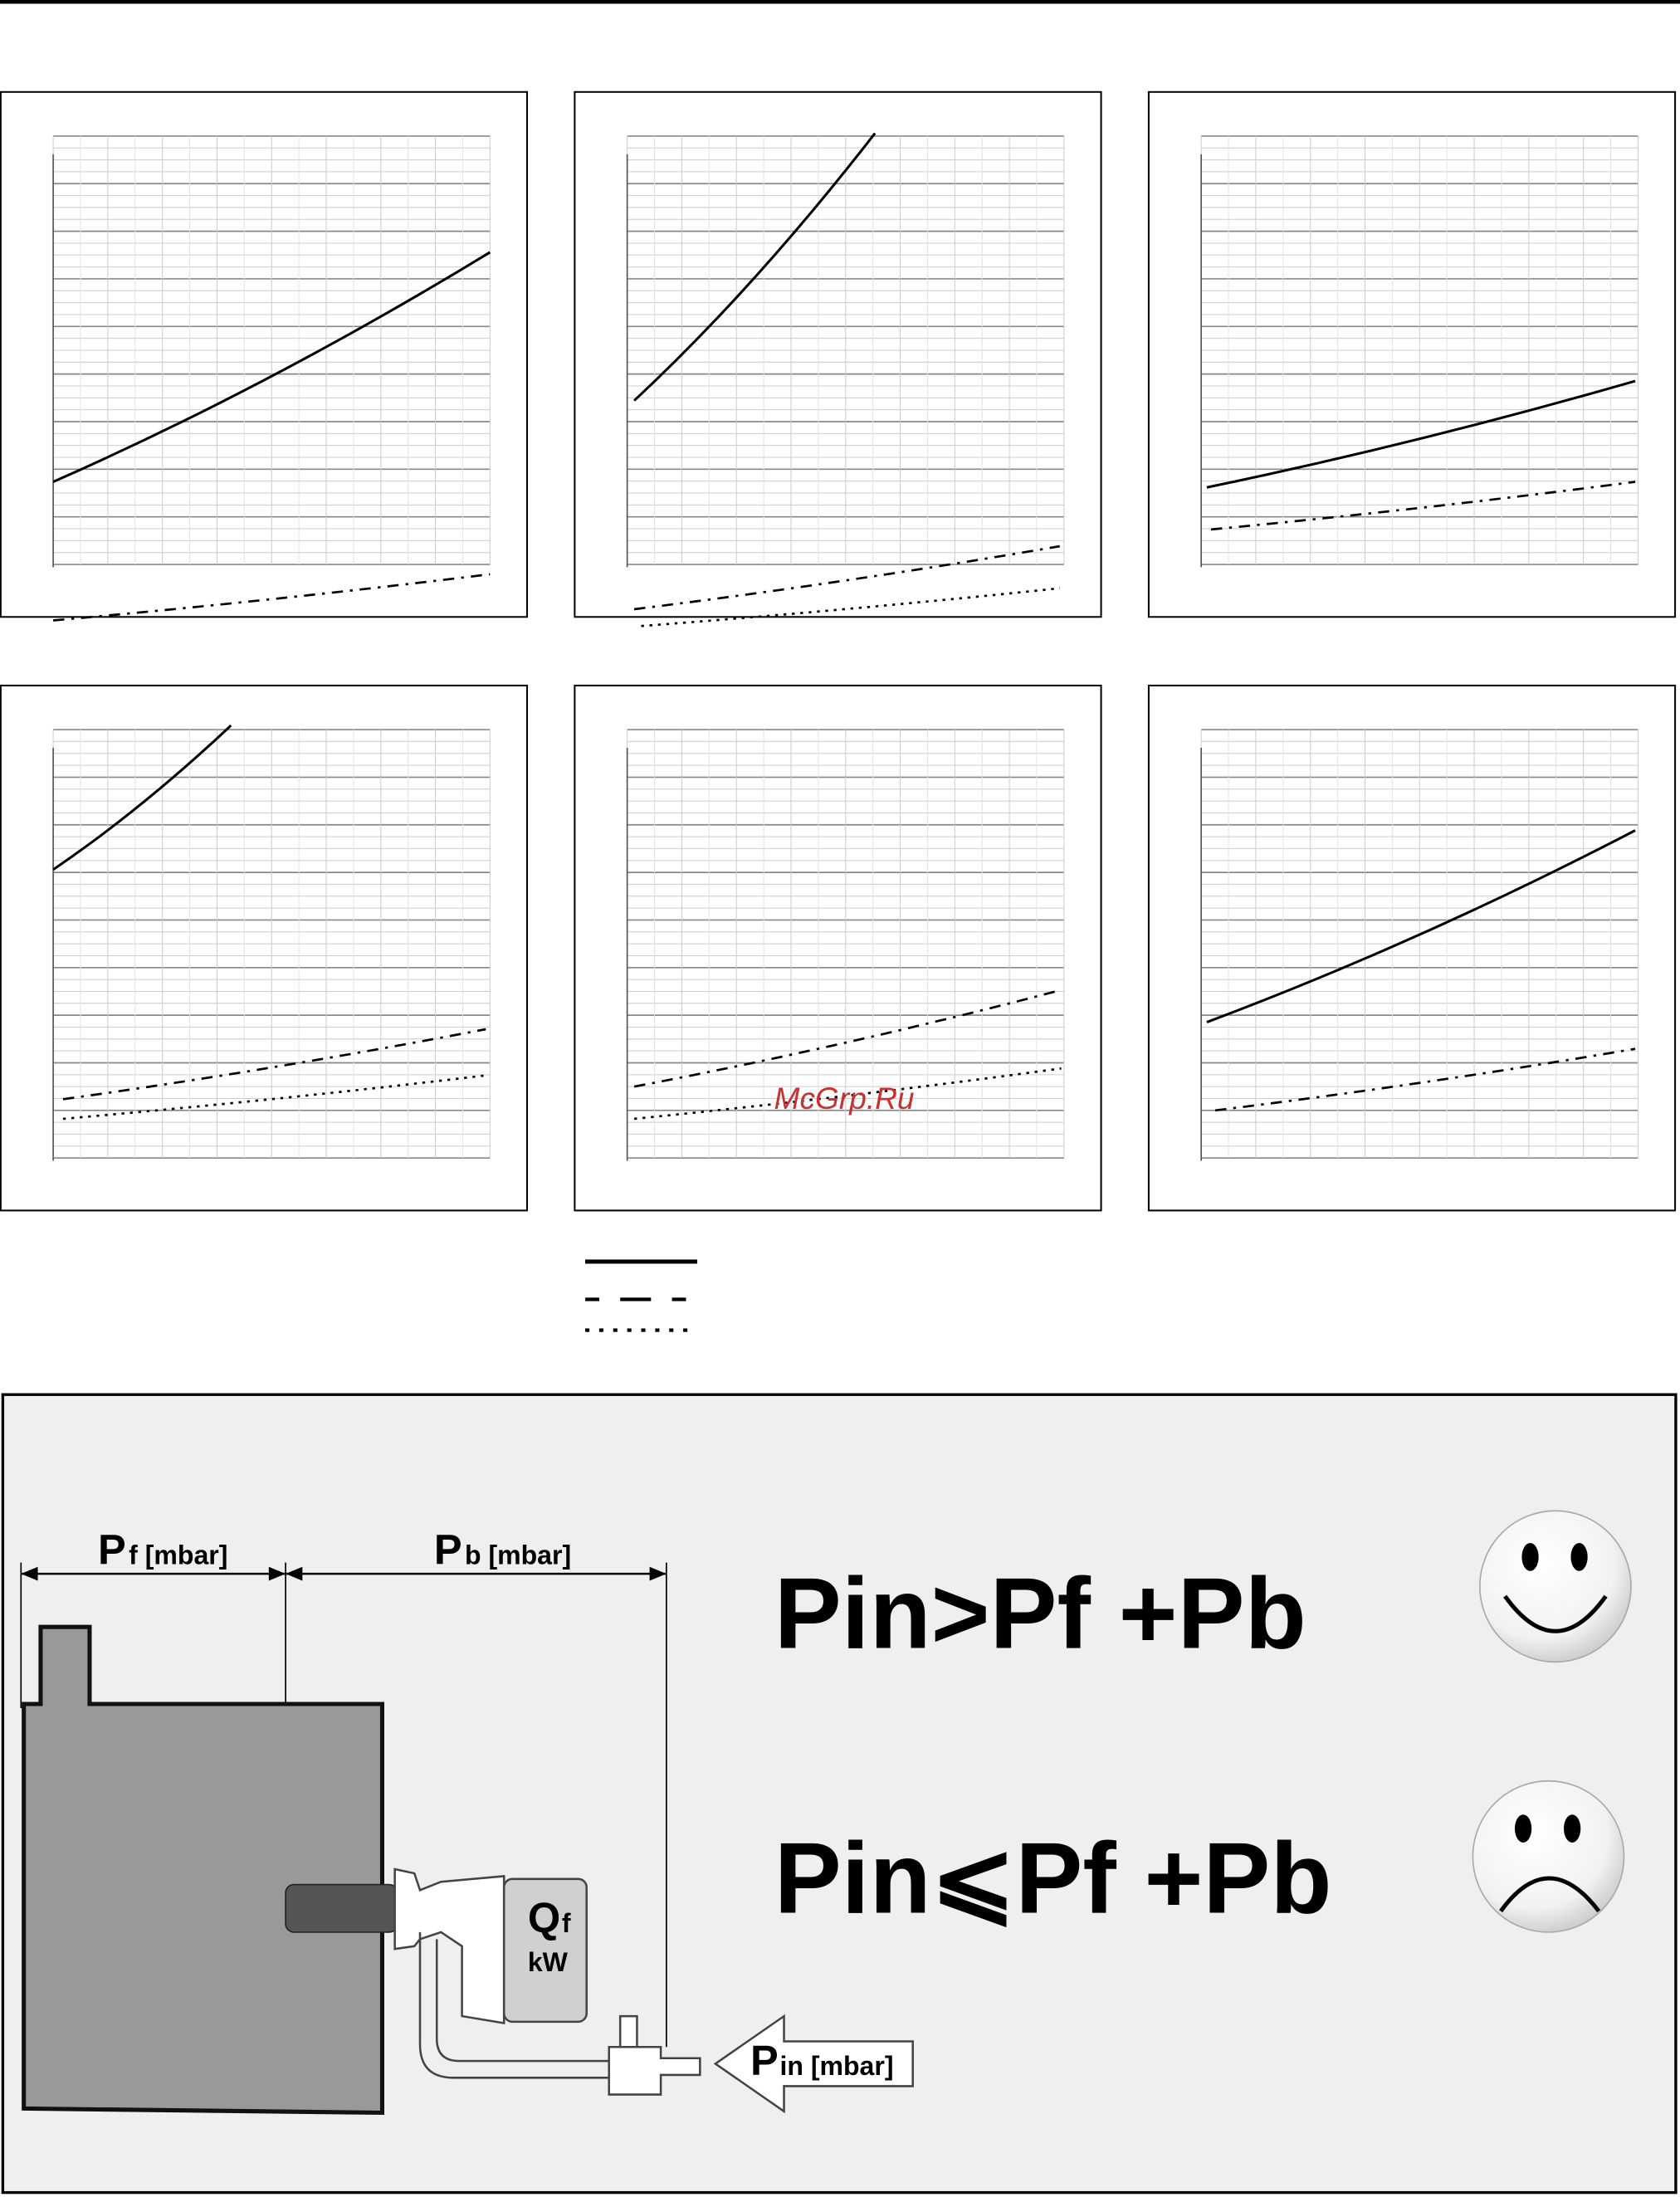 This screenshot has height=2197, width=1680. Describe the element at coordinates (844, 1098) in the screenshot. I see `watermark: McGrp.Ru` at that location.